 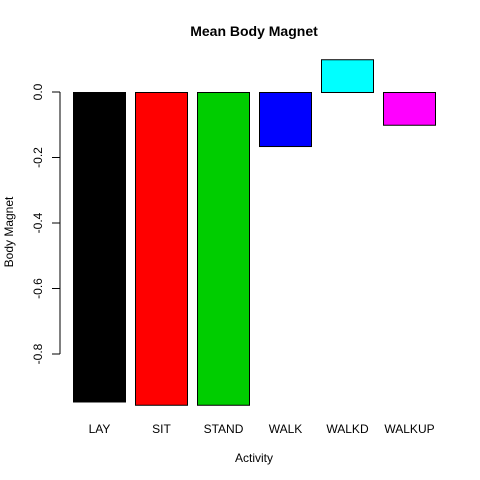 I want to click on bar-stand, so click(x=223, y=249).